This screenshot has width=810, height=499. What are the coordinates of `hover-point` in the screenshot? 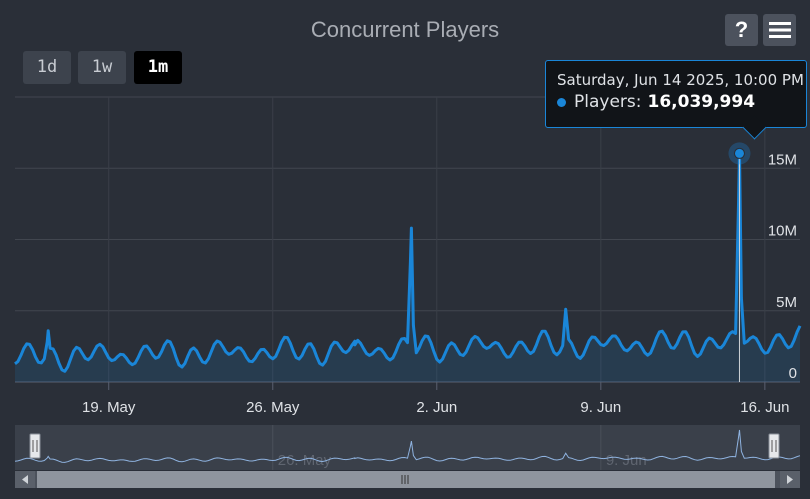 It's located at (739, 153).